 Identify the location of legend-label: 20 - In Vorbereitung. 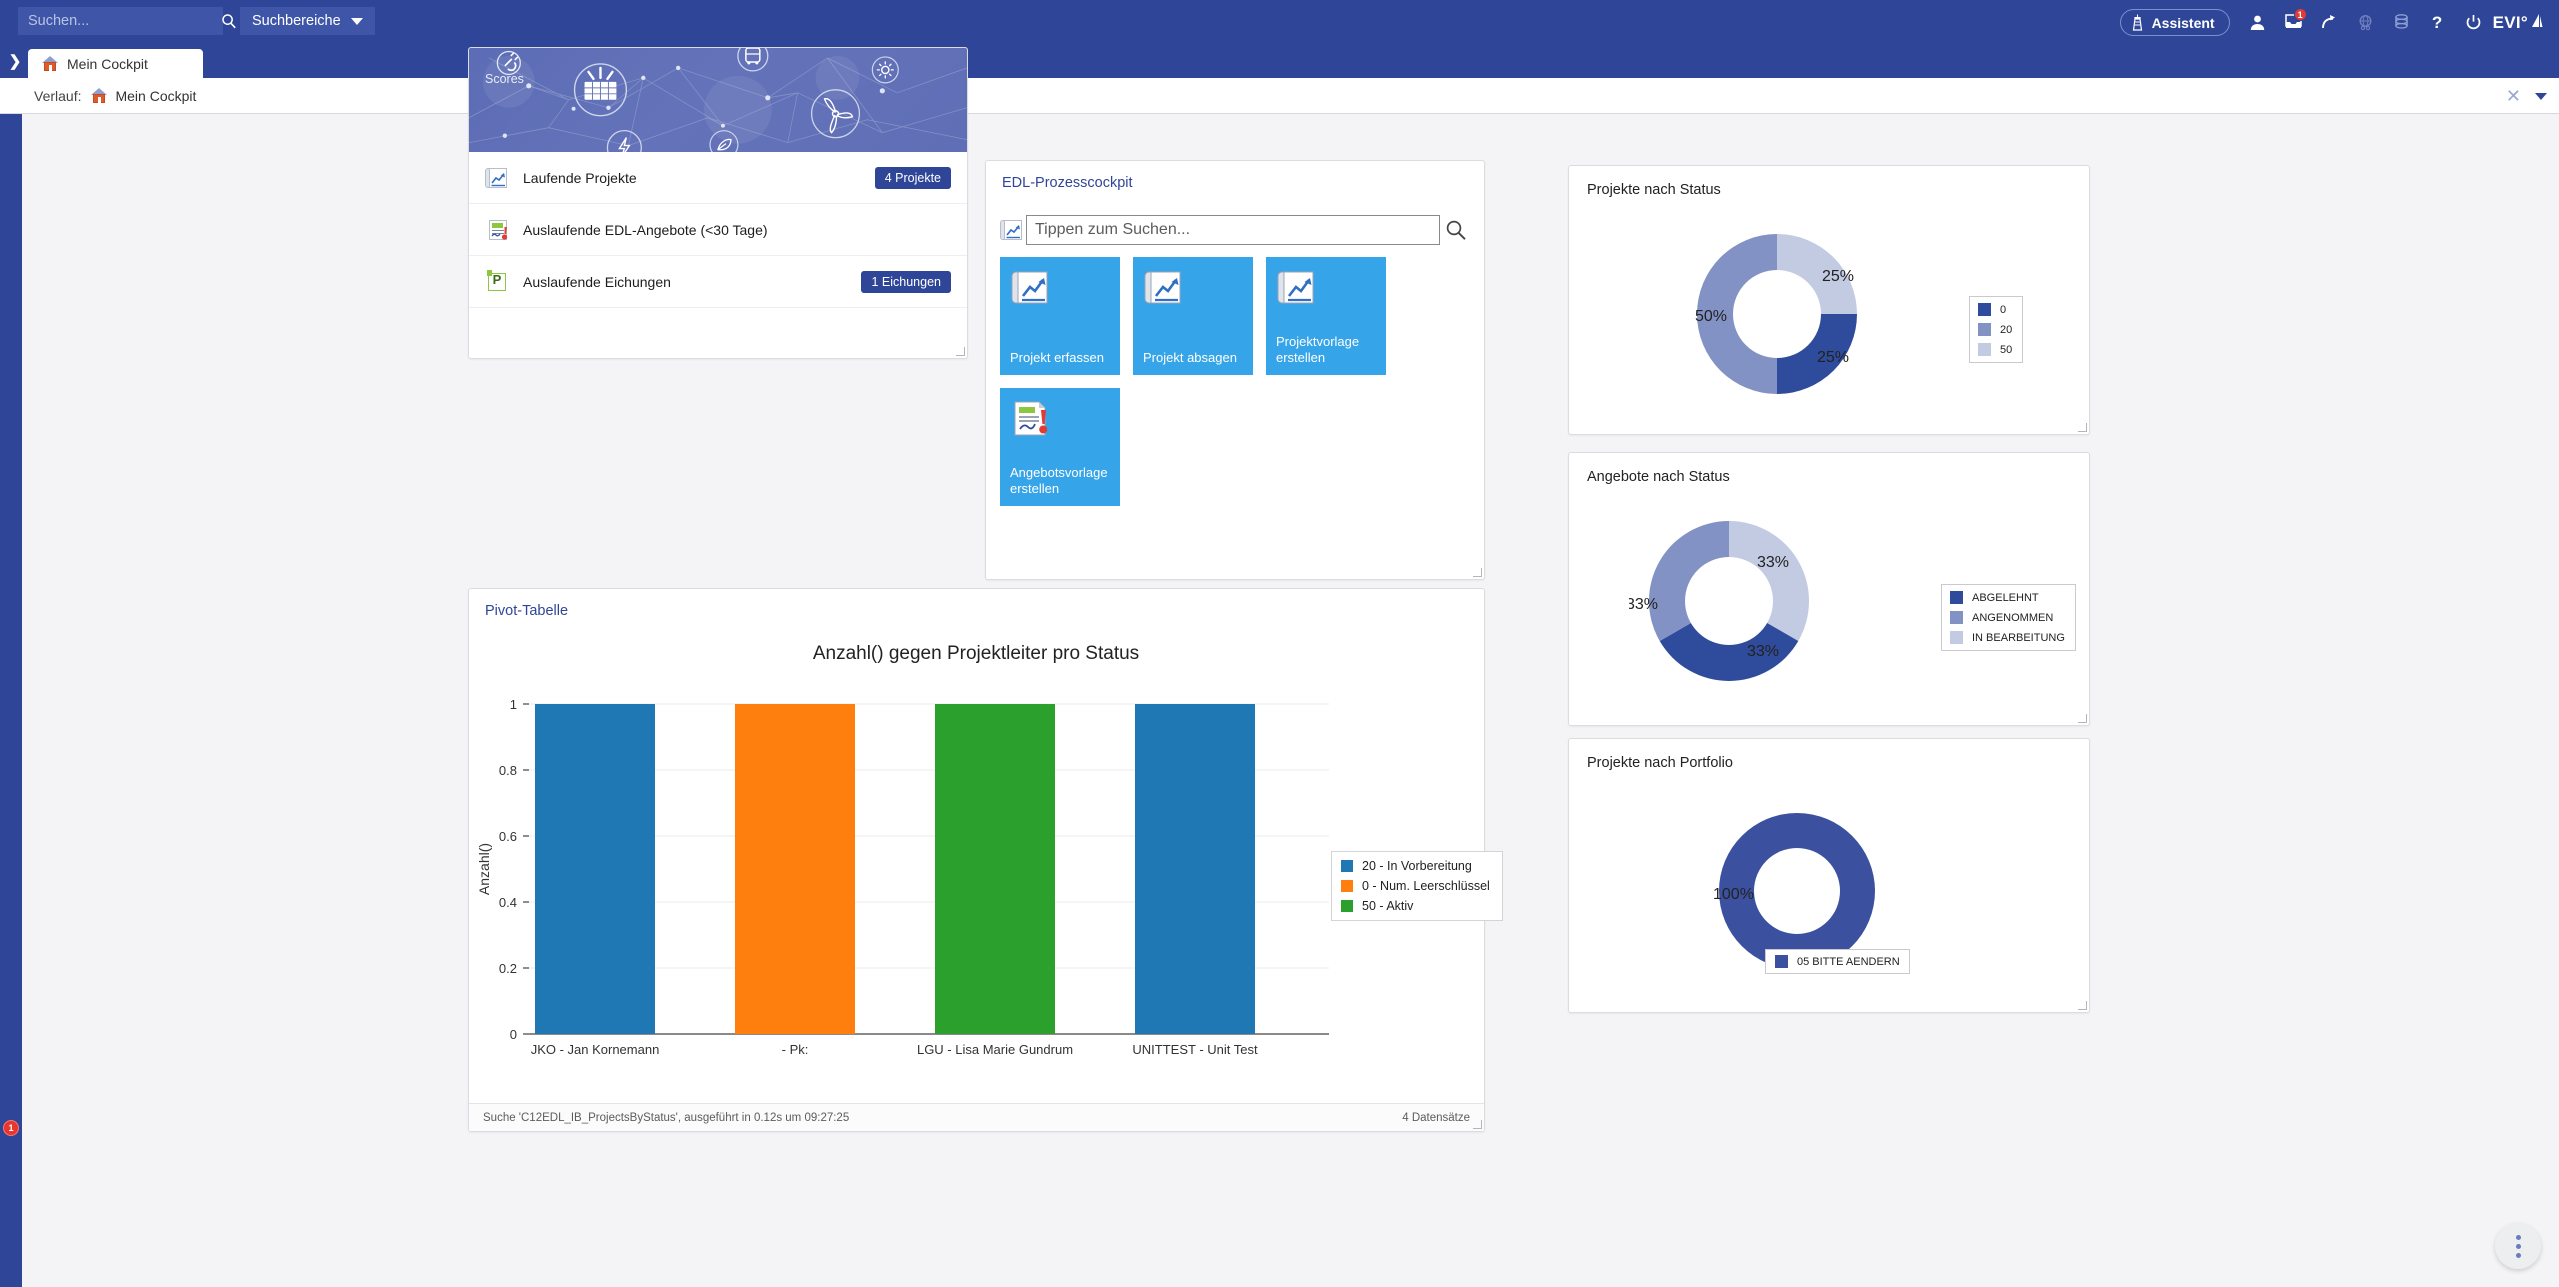
(1417, 866).